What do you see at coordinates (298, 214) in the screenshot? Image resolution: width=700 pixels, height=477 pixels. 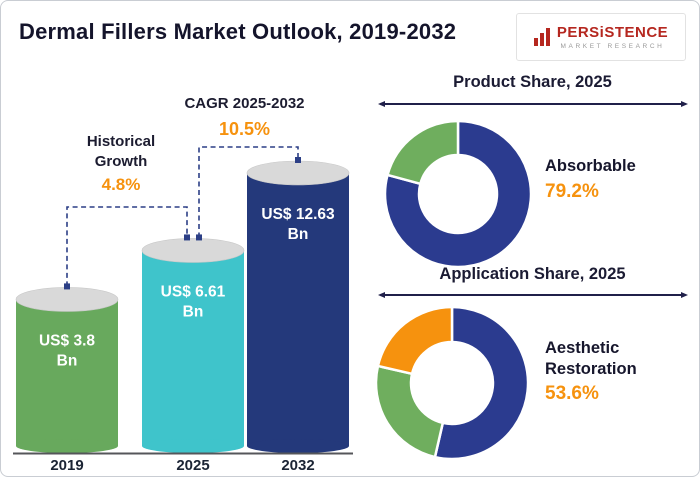 I see `bar-value-label: US$ 12.63` at bounding box center [298, 214].